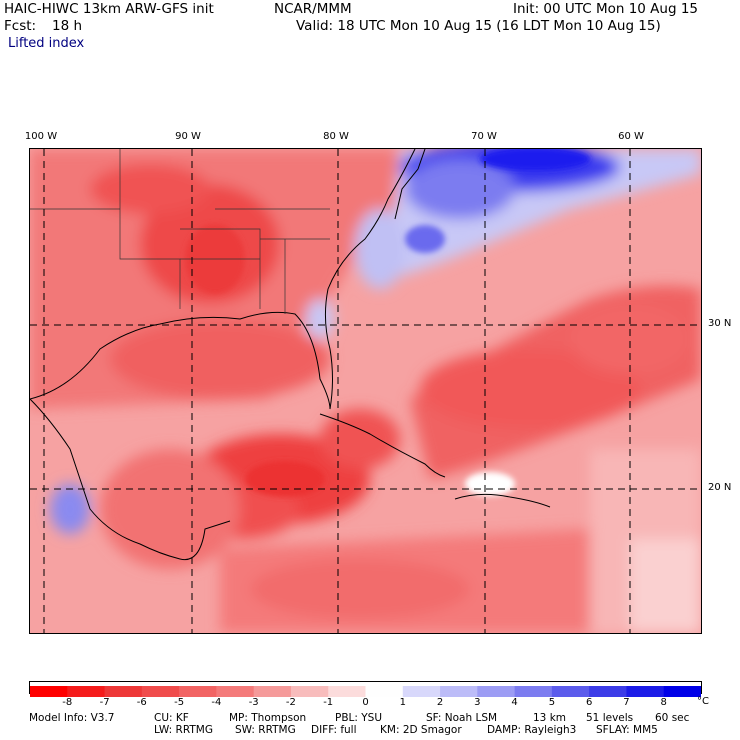 The width and height of the screenshot is (740, 740). I want to click on colorbar-tick-label: -7, so click(104, 702).